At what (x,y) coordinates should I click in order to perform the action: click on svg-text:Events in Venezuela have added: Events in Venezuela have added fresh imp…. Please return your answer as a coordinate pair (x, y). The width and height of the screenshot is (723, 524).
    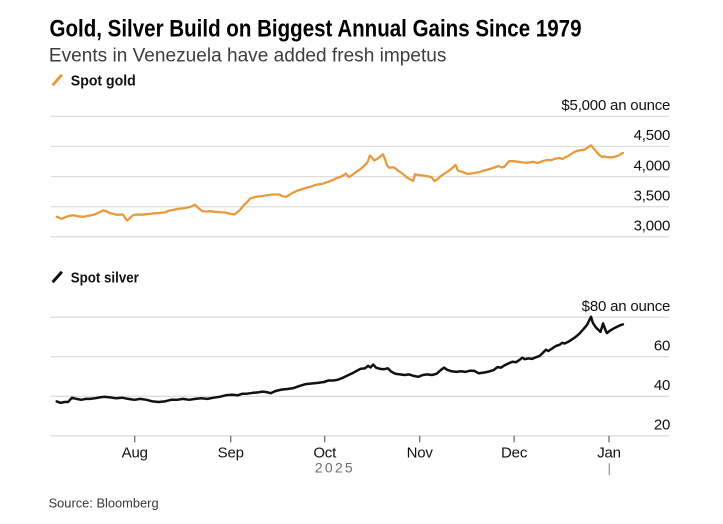
    Looking at the image, I should click on (248, 56).